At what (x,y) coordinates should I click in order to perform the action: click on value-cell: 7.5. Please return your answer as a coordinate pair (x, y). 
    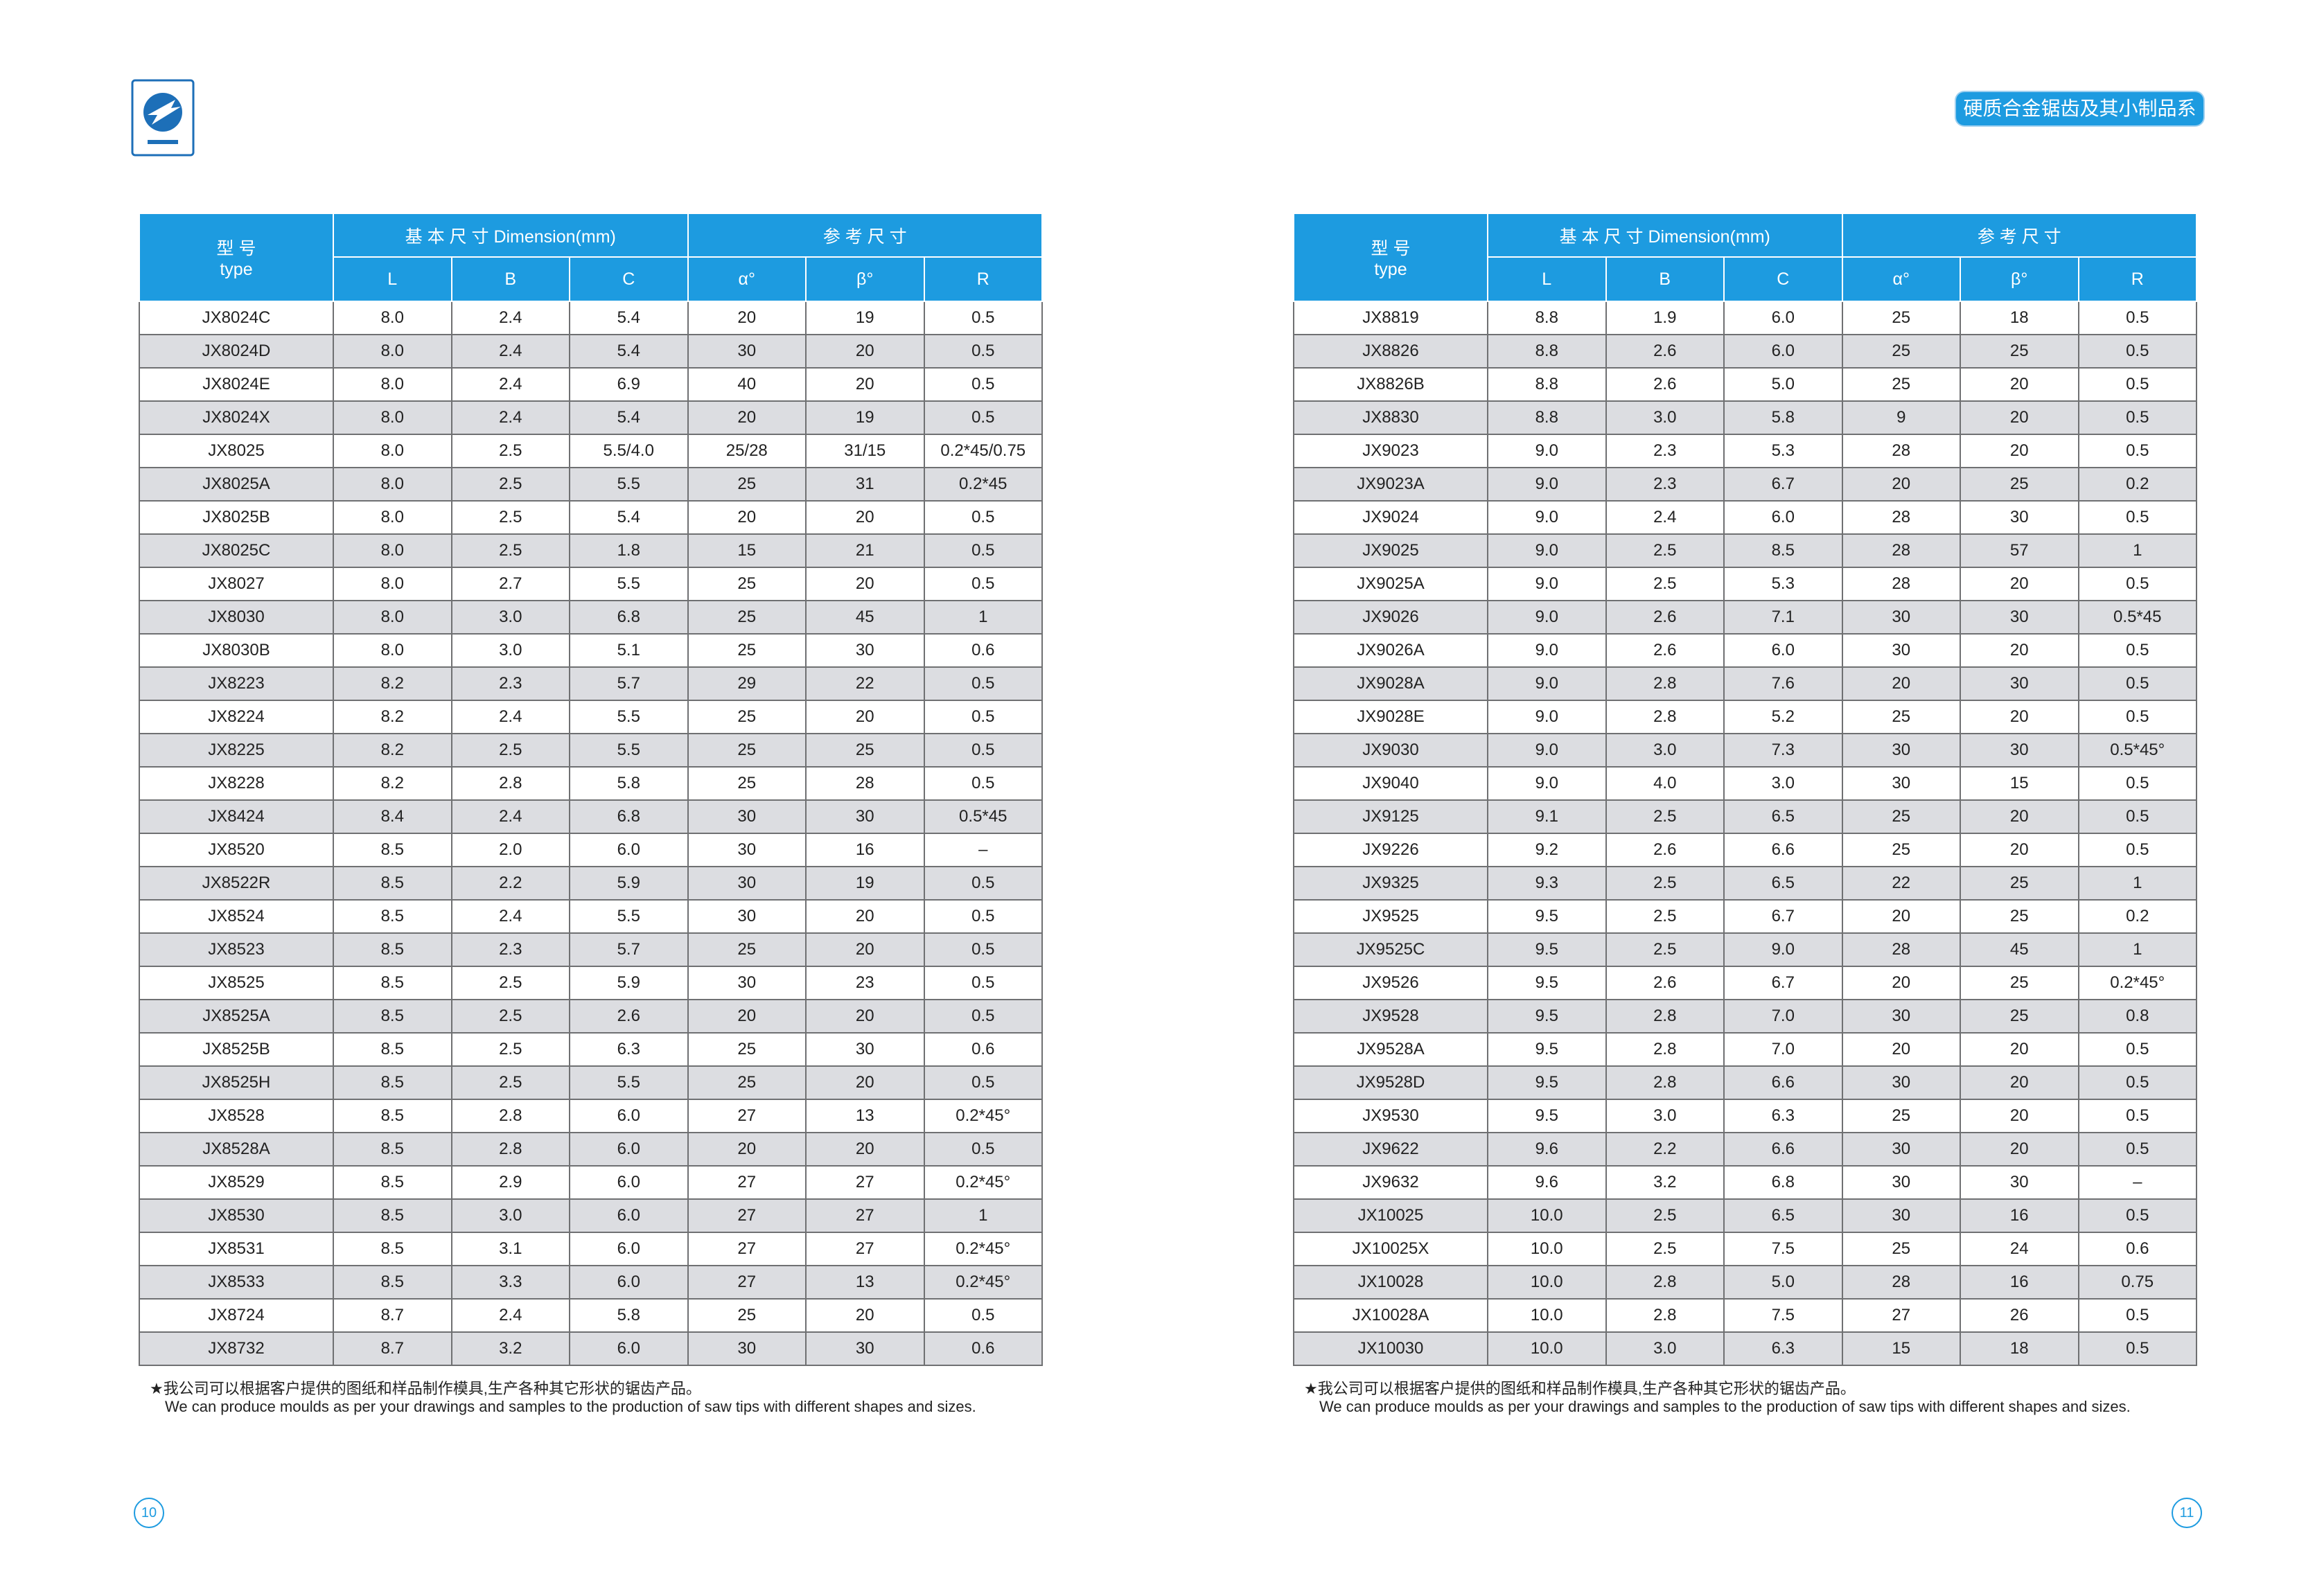
    Looking at the image, I should click on (1783, 1315).